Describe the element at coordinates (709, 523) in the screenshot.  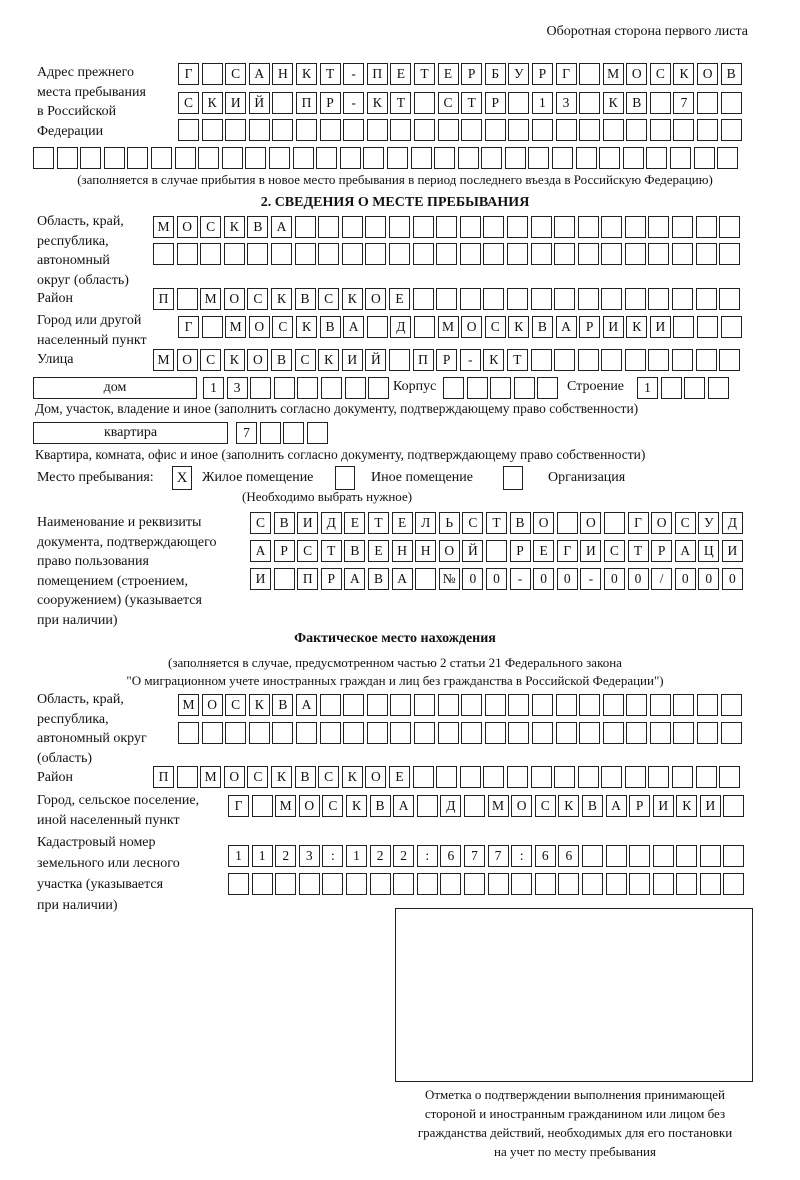
I see `char-cell: У` at that location.